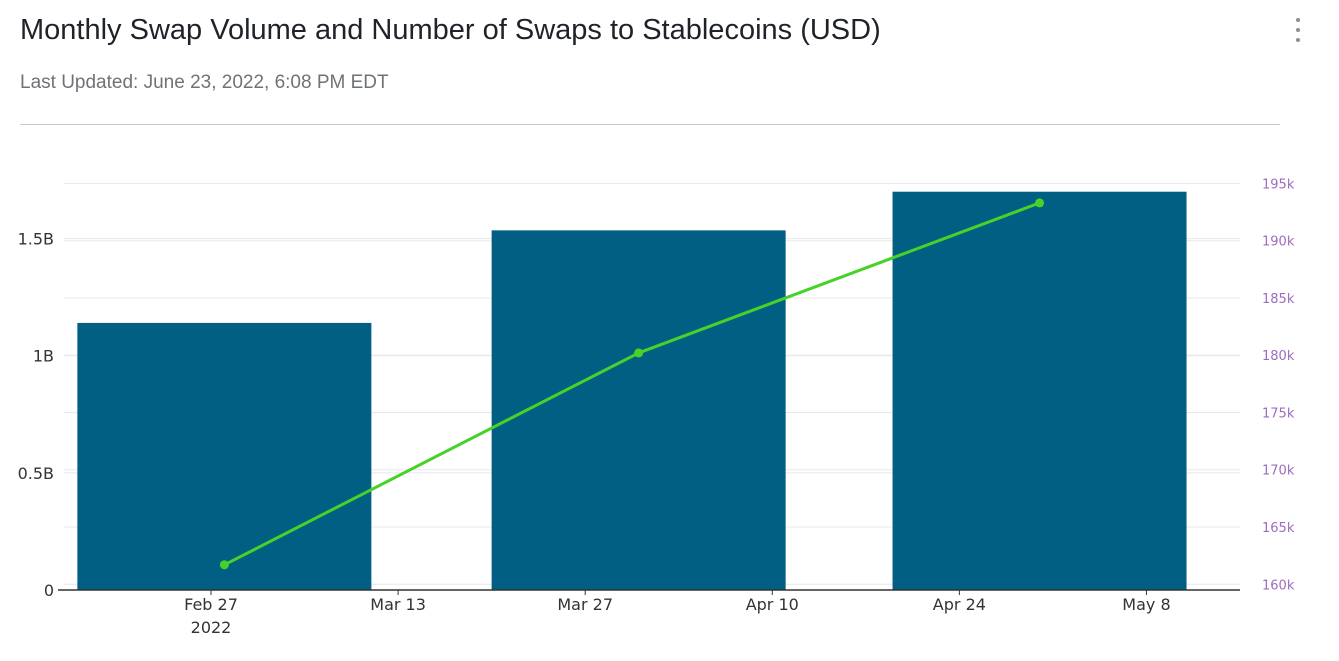 This screenshot has width=1339, height=661. Describe the element at coordinates (211, 604) in the screenshot. I see `x-tick-label: Feb 27` at that location.